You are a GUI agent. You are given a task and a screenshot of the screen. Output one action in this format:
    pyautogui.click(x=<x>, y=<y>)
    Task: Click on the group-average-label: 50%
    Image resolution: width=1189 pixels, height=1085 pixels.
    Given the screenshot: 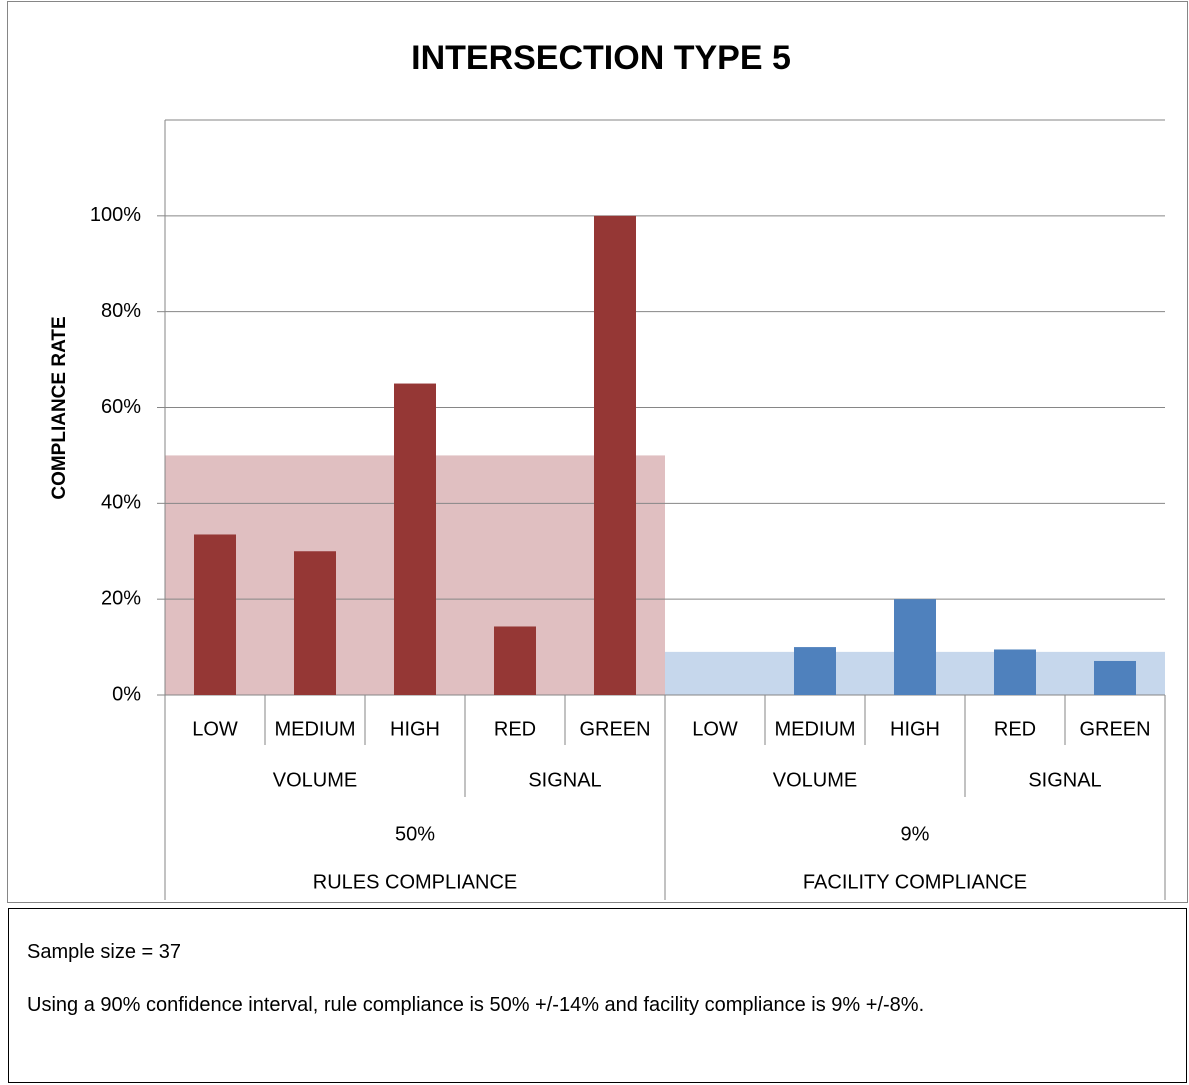 What is the action you would take?
    pyautogui.click(x=415, y=834)
    